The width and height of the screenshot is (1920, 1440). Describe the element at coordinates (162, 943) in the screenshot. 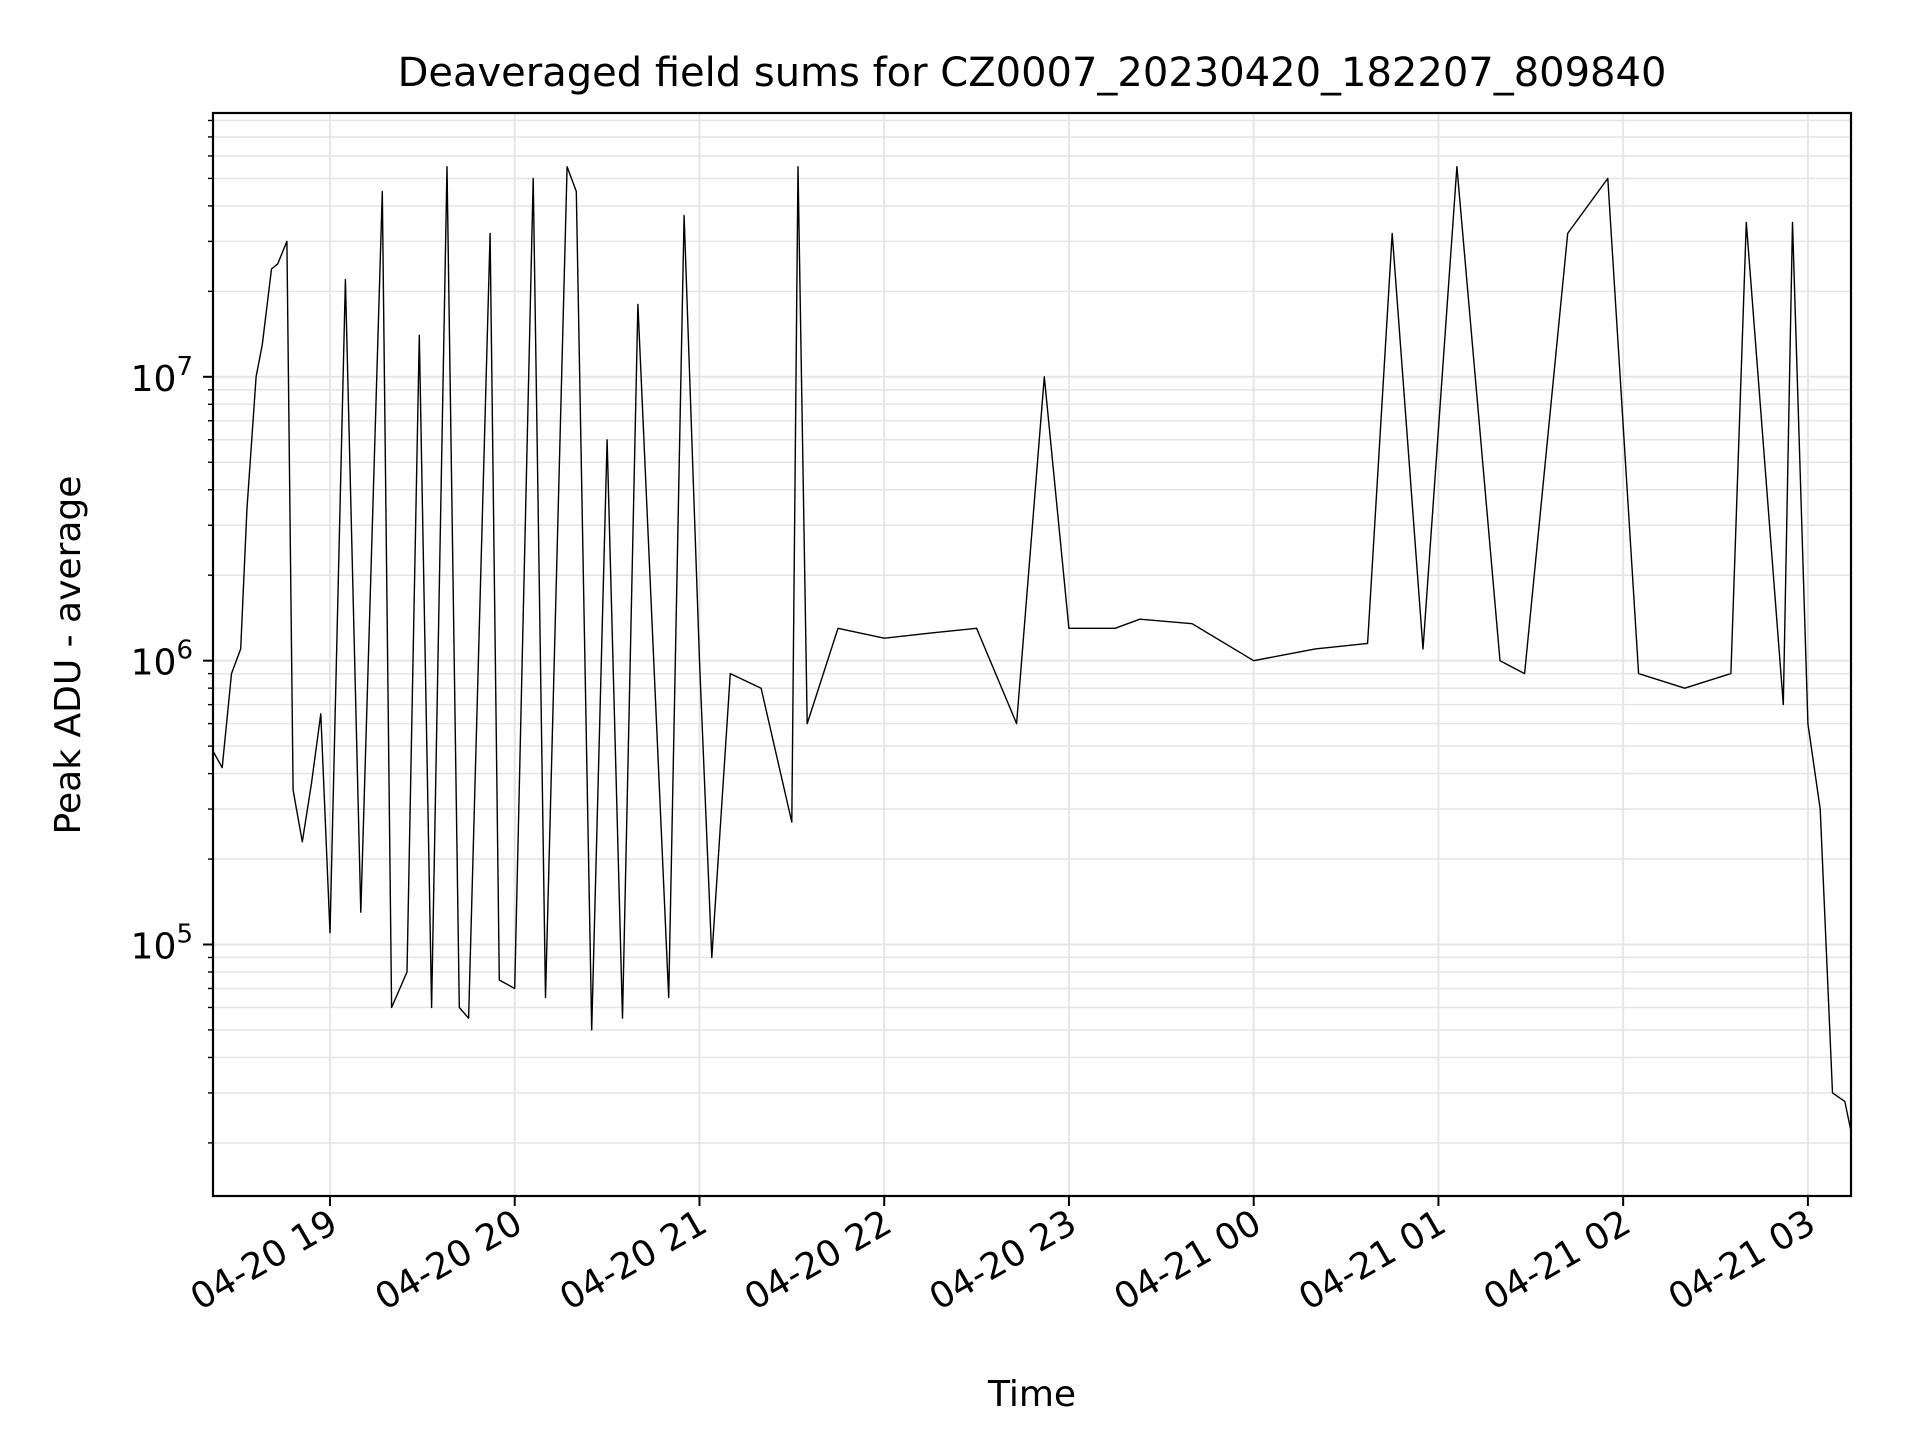

I see `y-tick-label: 10⁵` at that location.